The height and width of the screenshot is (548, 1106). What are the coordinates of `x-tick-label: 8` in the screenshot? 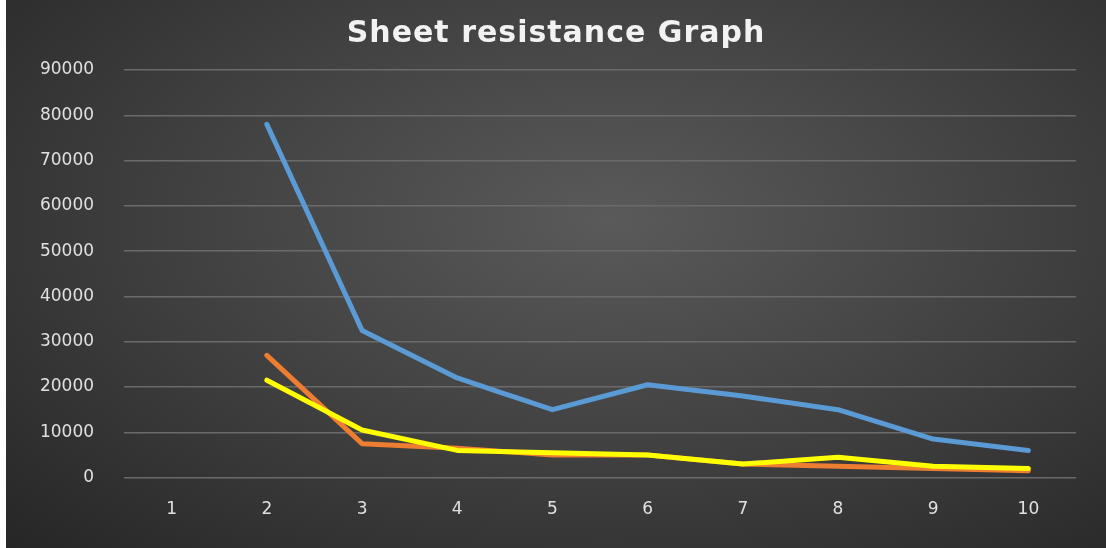 It's located at (838, 508).